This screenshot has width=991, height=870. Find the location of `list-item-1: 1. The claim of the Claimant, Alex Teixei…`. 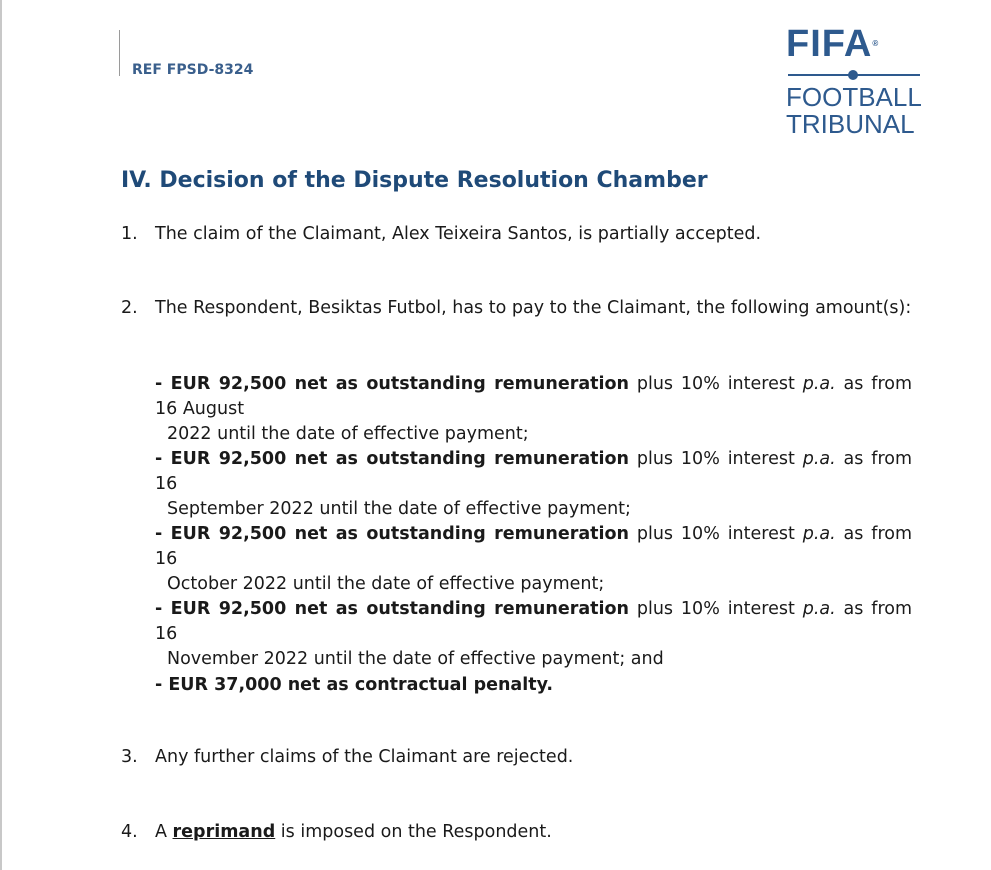

list-item-1: 1. The claim of the Claimant, Alex Teixei… is located at coordinates (441, 234).